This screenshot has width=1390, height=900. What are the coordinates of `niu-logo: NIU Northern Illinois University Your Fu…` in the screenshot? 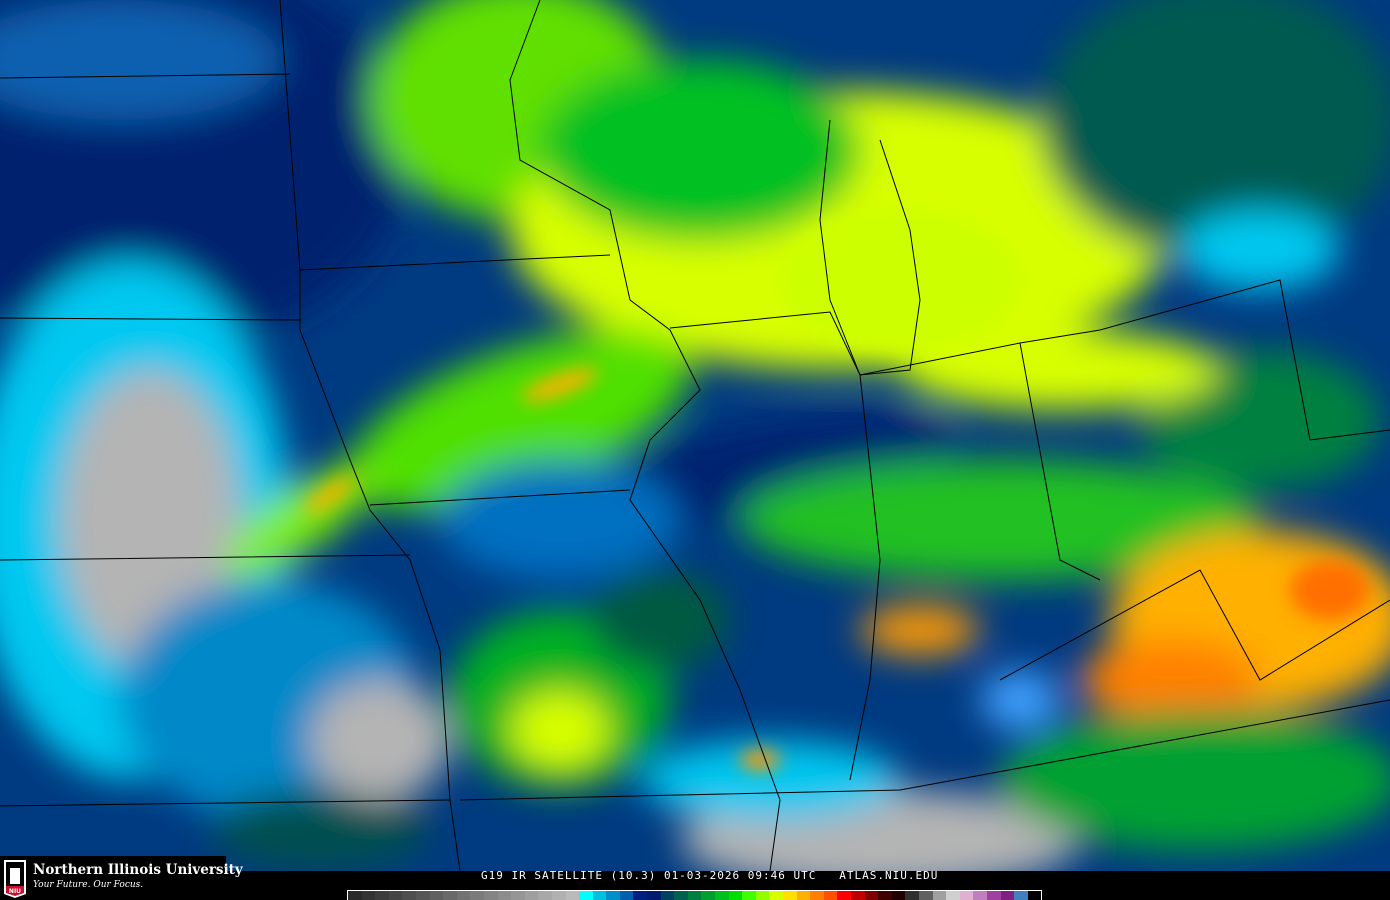 It's located at (121, 878).